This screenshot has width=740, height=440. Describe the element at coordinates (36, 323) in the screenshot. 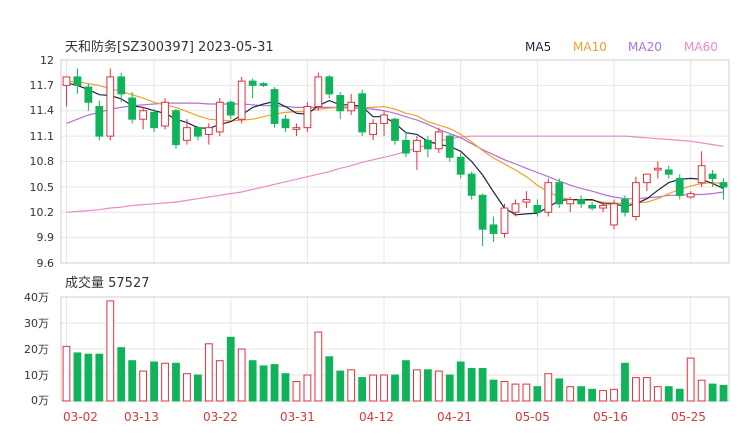

I see `volume-tick-label: 30万` at that location.